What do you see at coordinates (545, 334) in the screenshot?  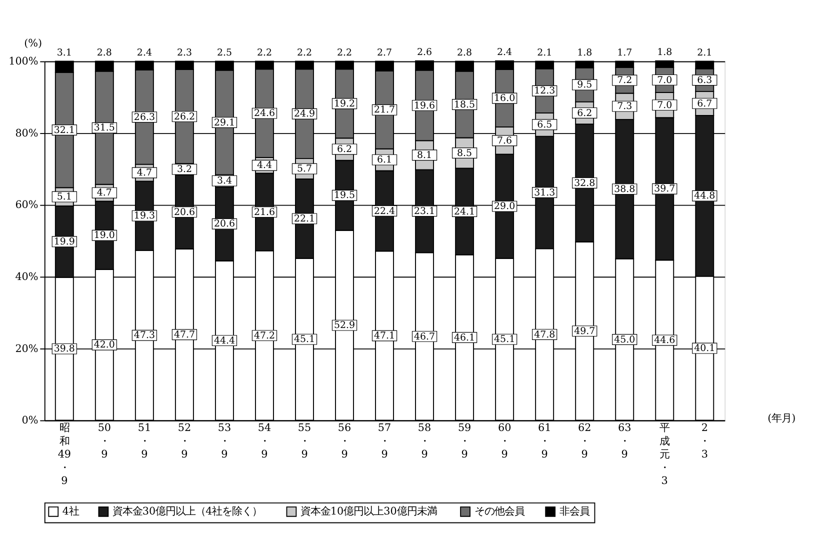 I see `data-label: 47.8` at bounding box center [545, 334].